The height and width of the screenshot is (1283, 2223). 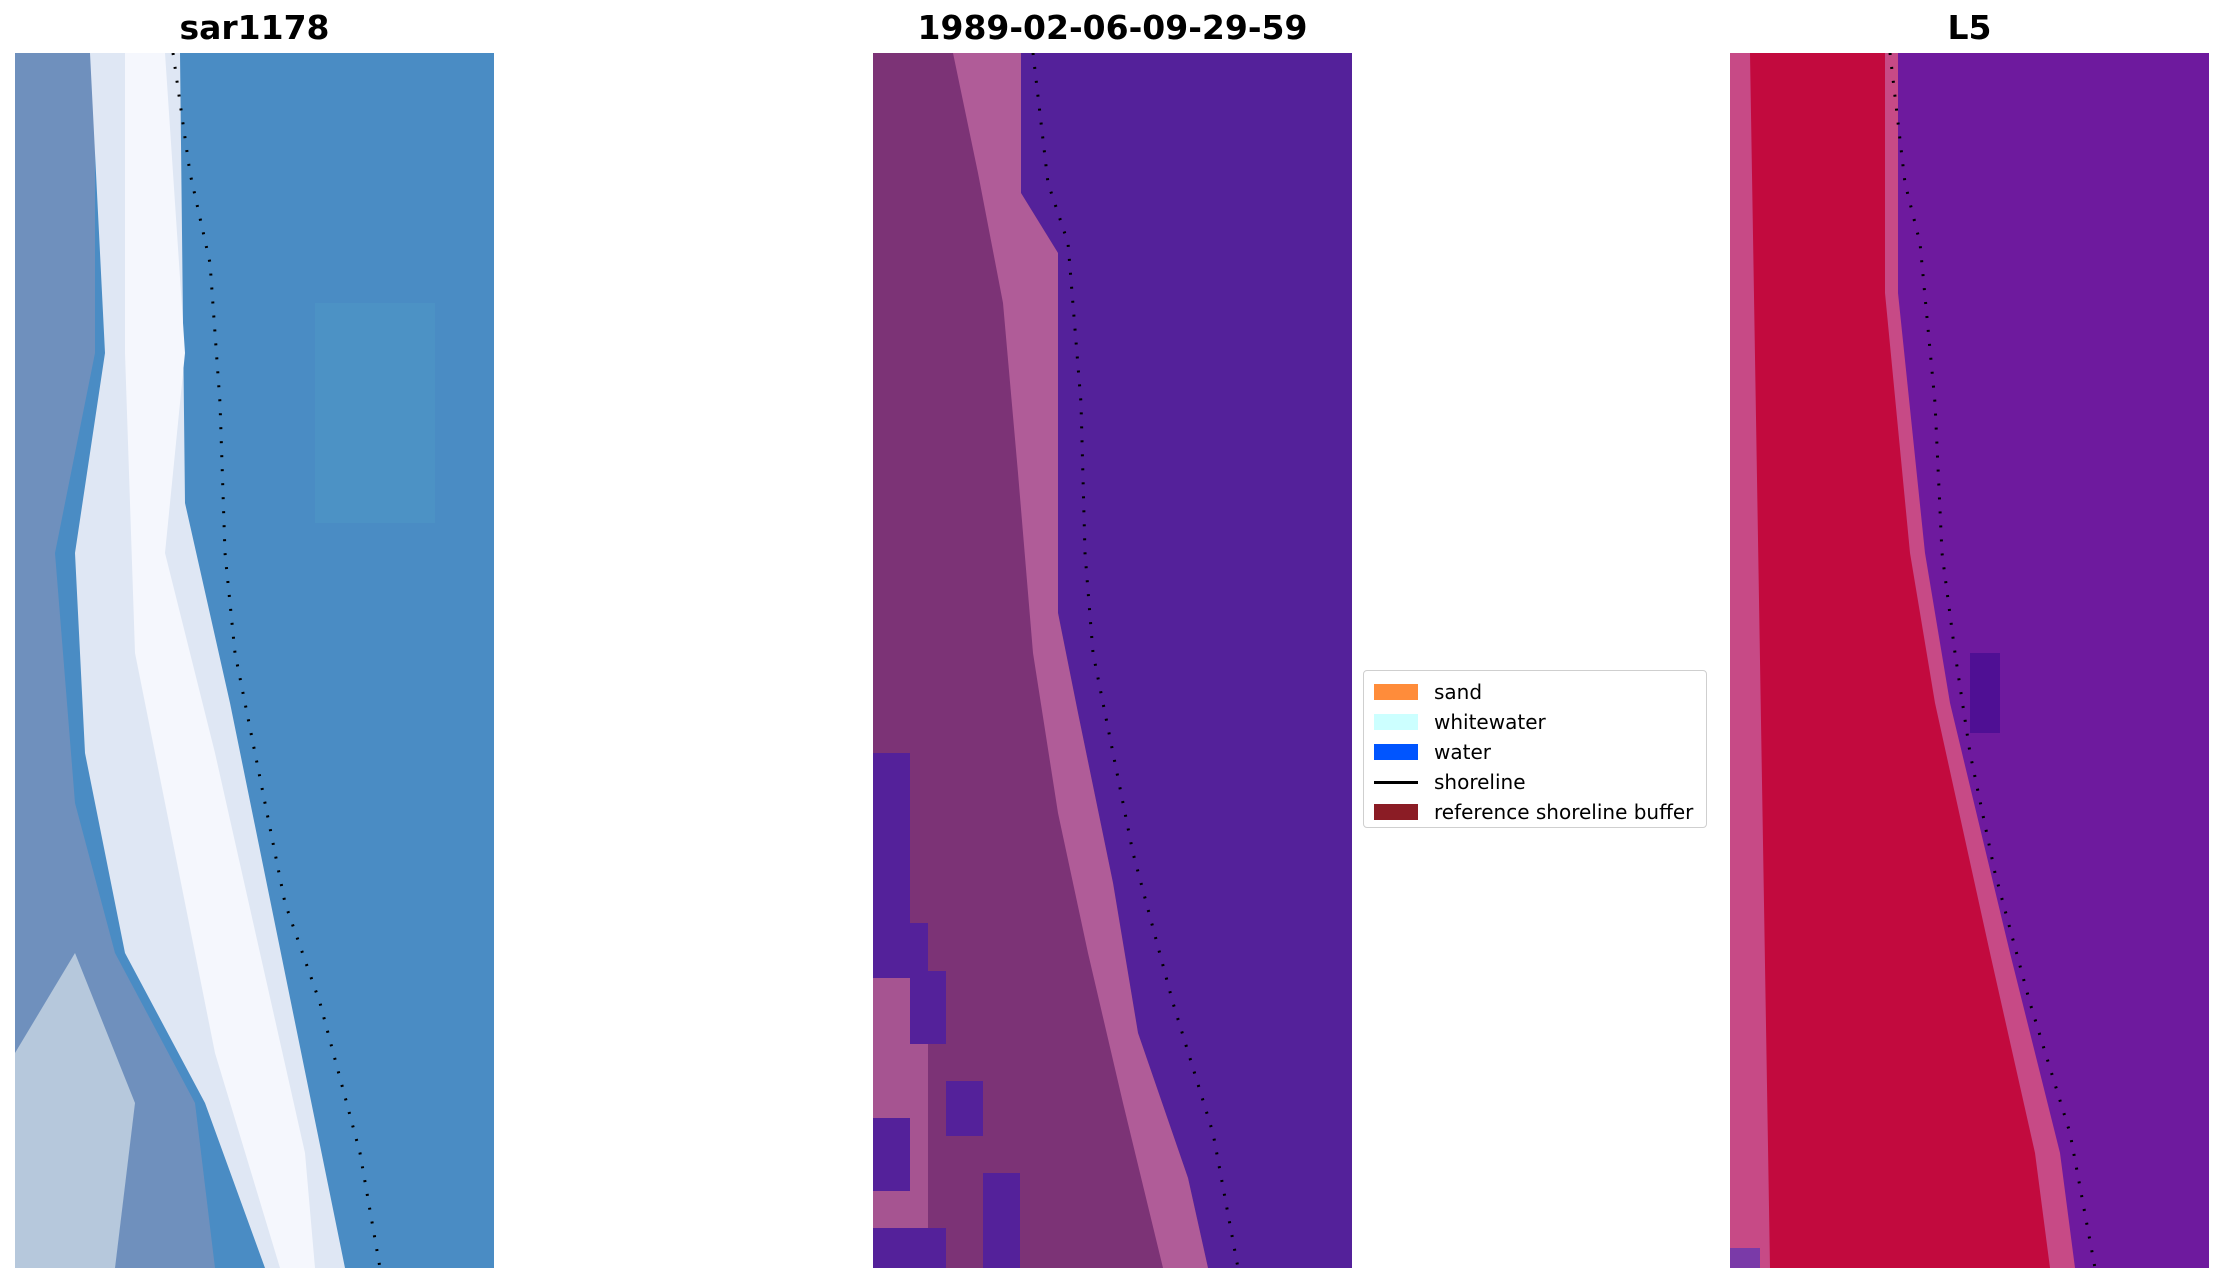 I want to click on legend-item-water: water, so click(x=1535, y=752).